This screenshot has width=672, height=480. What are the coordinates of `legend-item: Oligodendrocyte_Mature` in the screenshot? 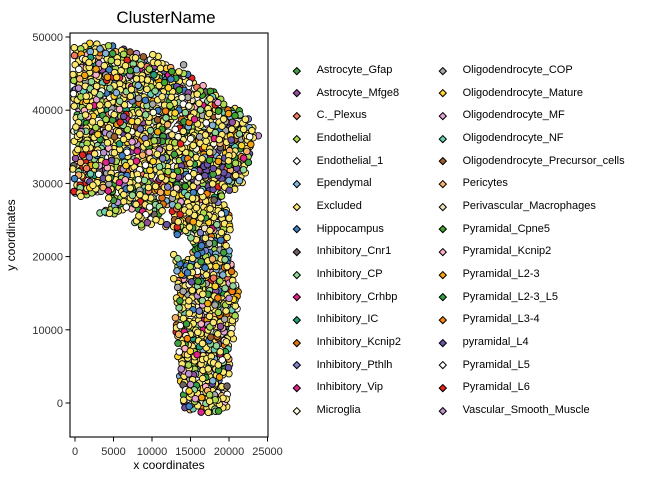 It's located at (530, 93).